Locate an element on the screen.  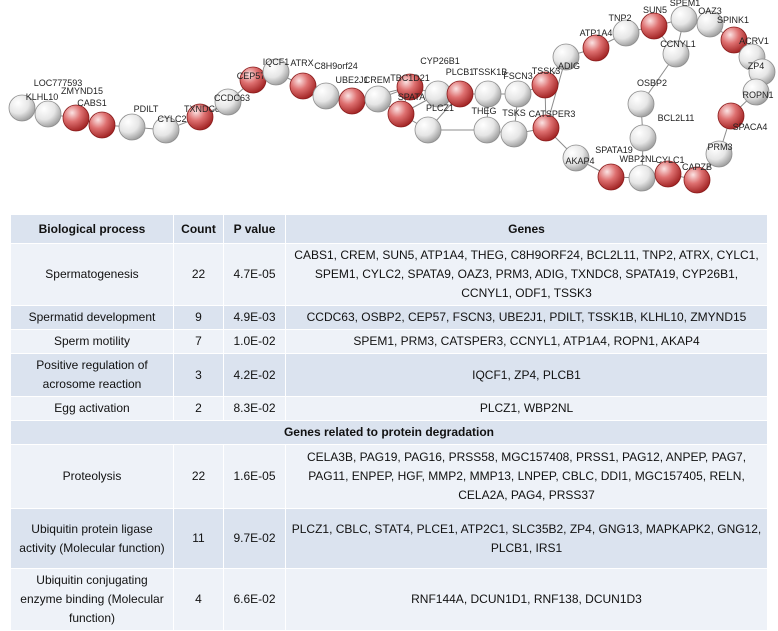
process-cell: Positive regulation of acrosome reaction is located at coordinates (92, 375).